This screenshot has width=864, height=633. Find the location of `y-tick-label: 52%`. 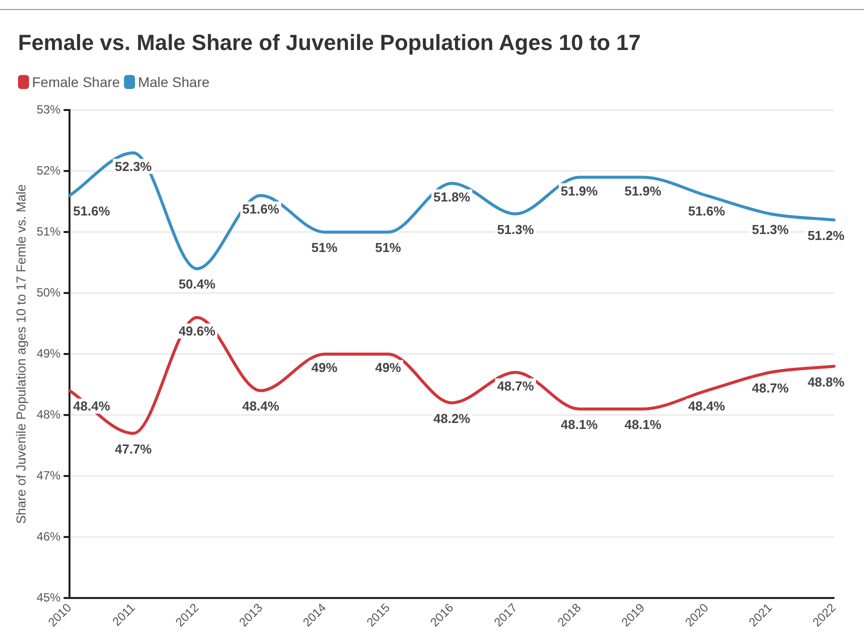

y-tick-label: 52% is located at coordinates (48, 170).